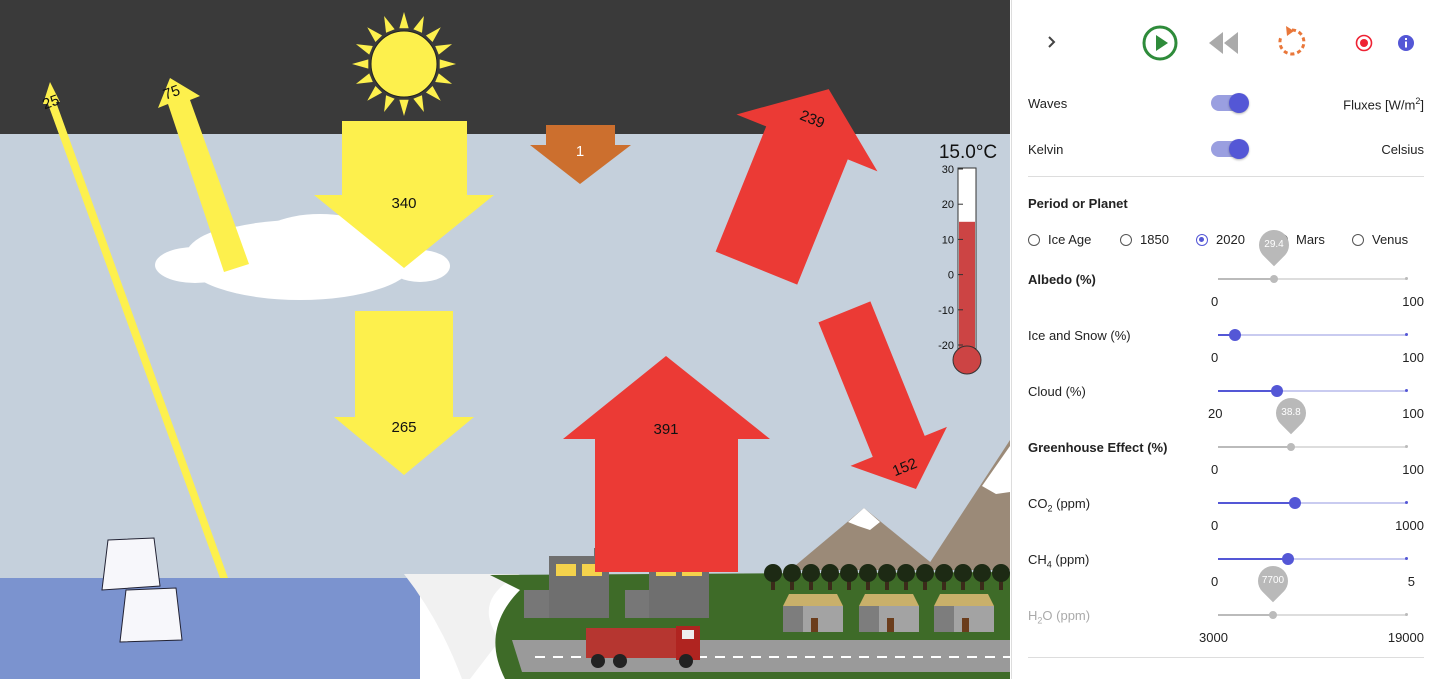 The image size is (1438, 679). Describe the element at coordinates (1313, 279) in the screenshot. I see `albedo-slider` at that location.